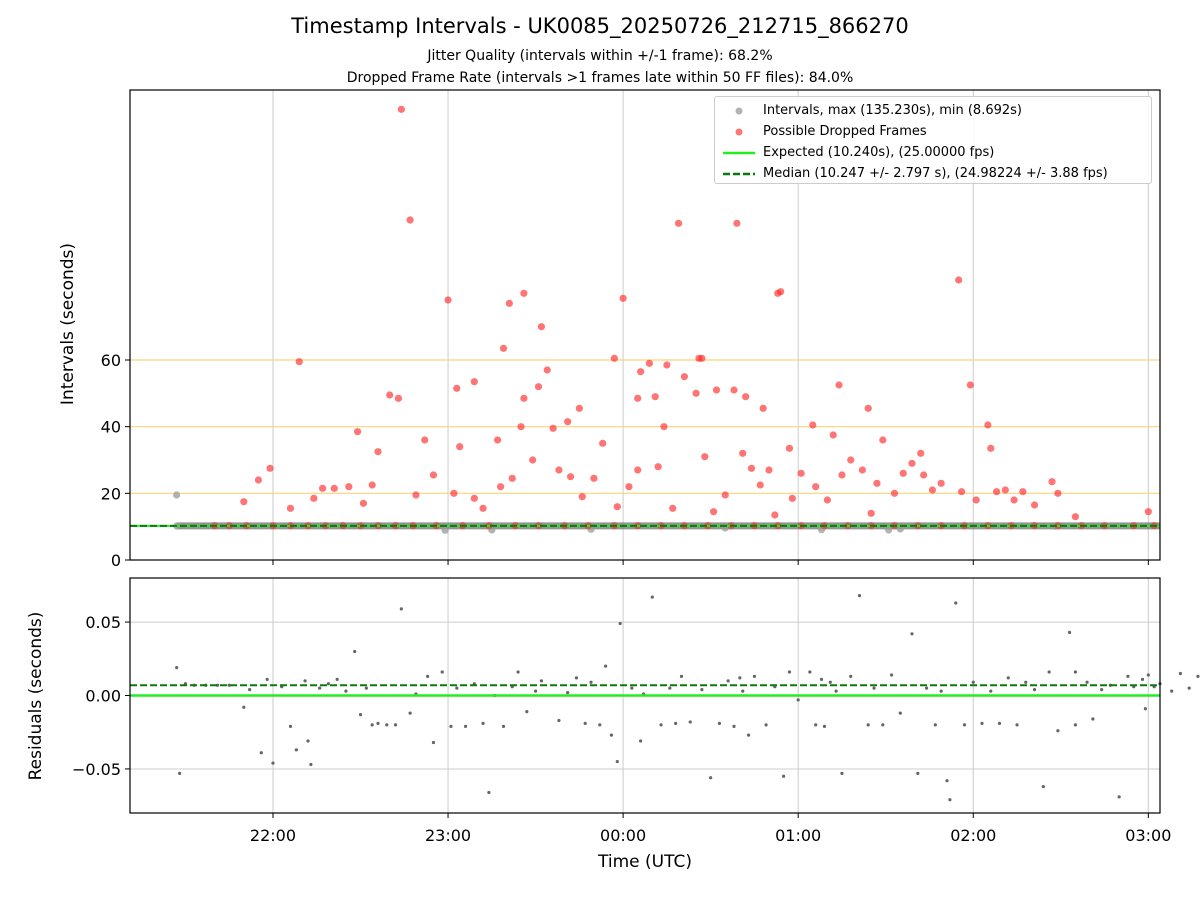 Image resolution: width=1200 pixels, height=900 pixels. What do you see at coordinates (111, 427) in the screenshot?
I see `intervals-y-tick-label: 40` at bounding box center [111, 427].